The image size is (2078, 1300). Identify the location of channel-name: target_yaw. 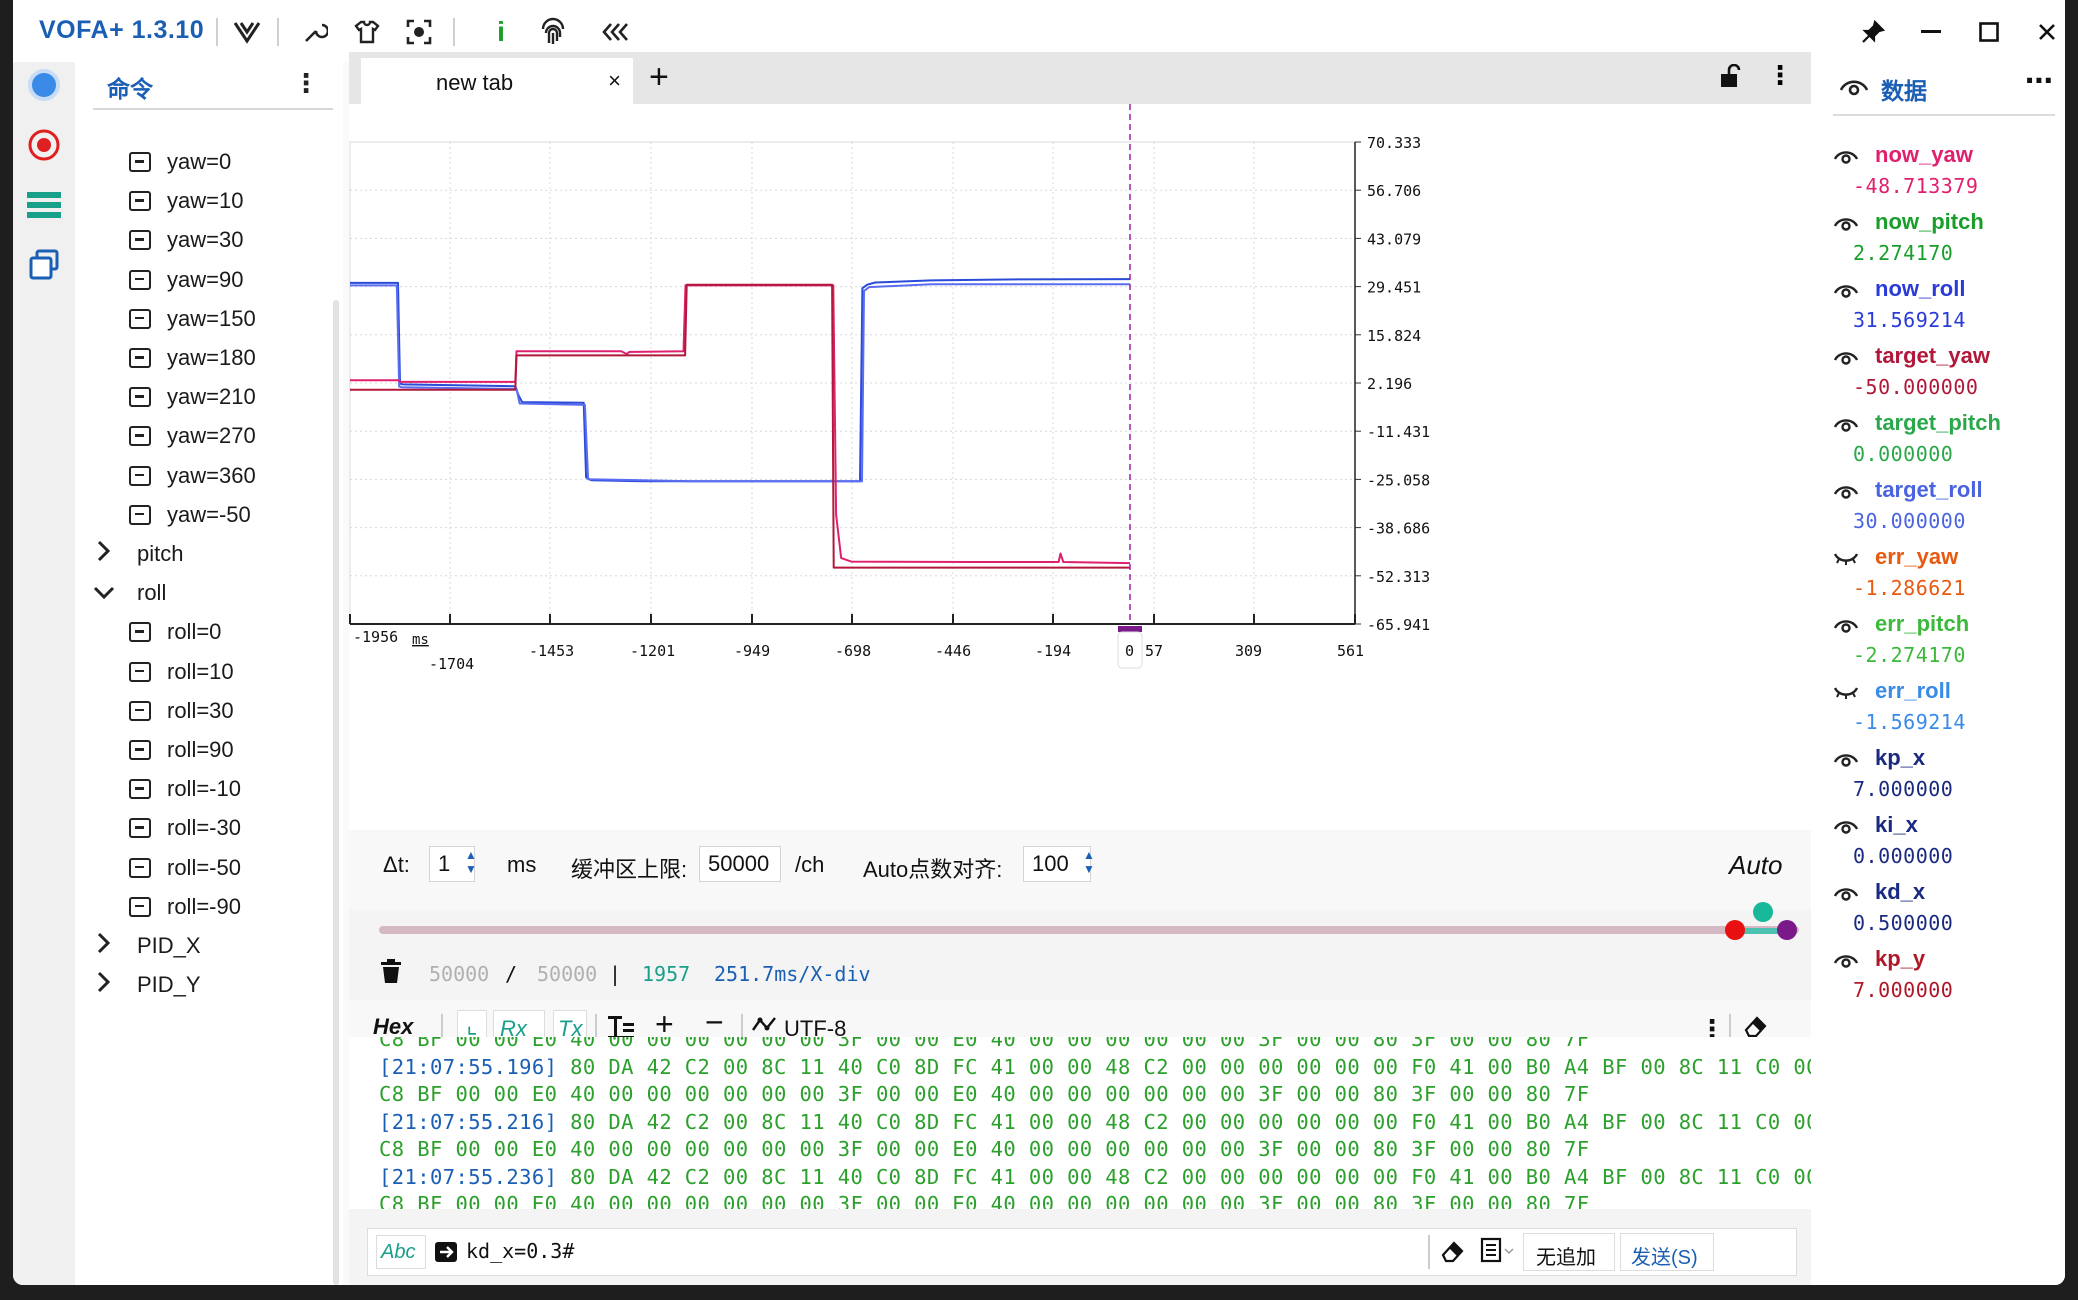
(1932, 355).